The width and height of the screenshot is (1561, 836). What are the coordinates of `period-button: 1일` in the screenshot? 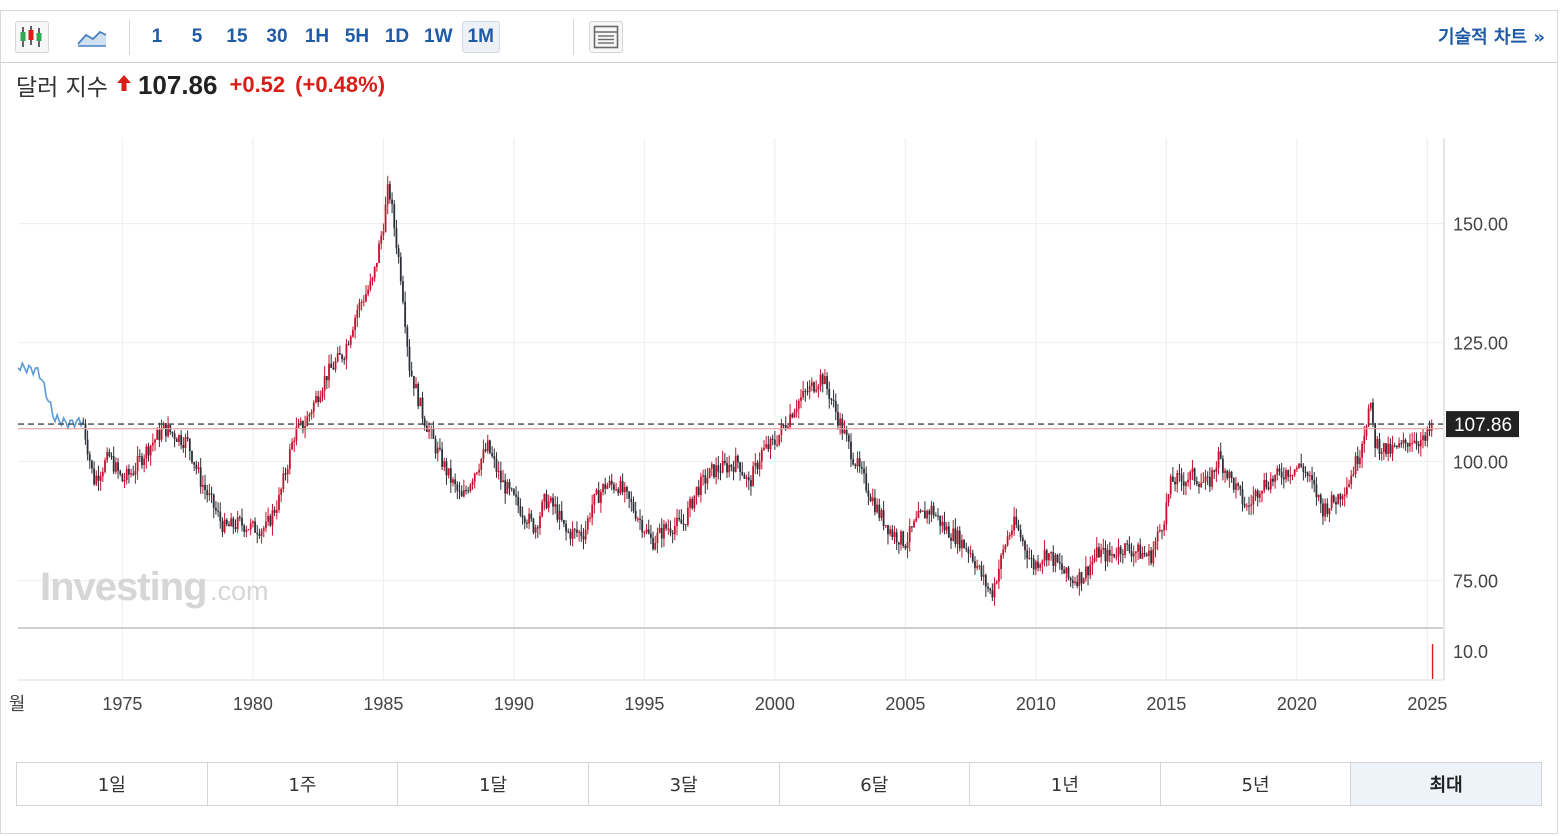 It's located at (112, 784).